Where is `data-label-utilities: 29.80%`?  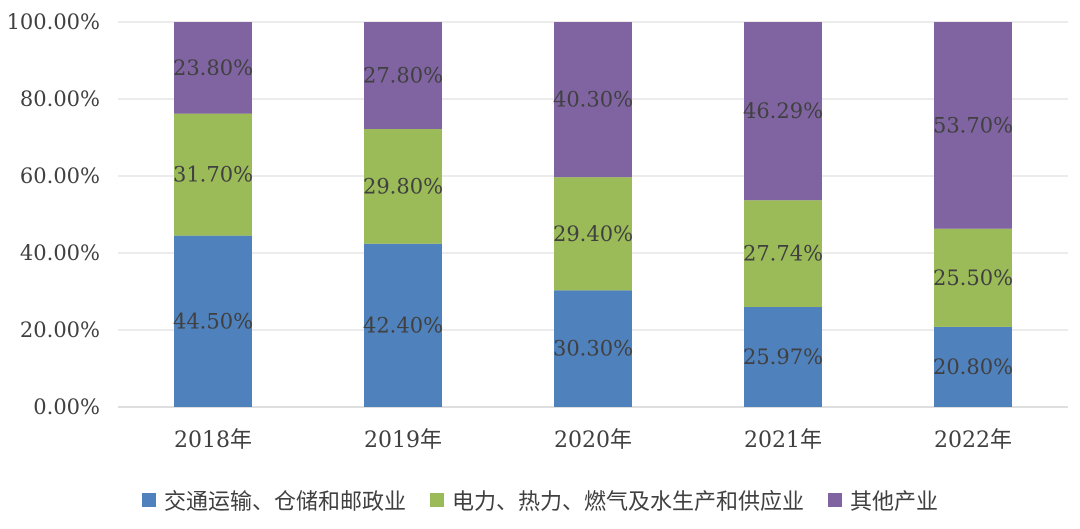
data-label-utilities: 29.80% is located at coordinates (403, 186).